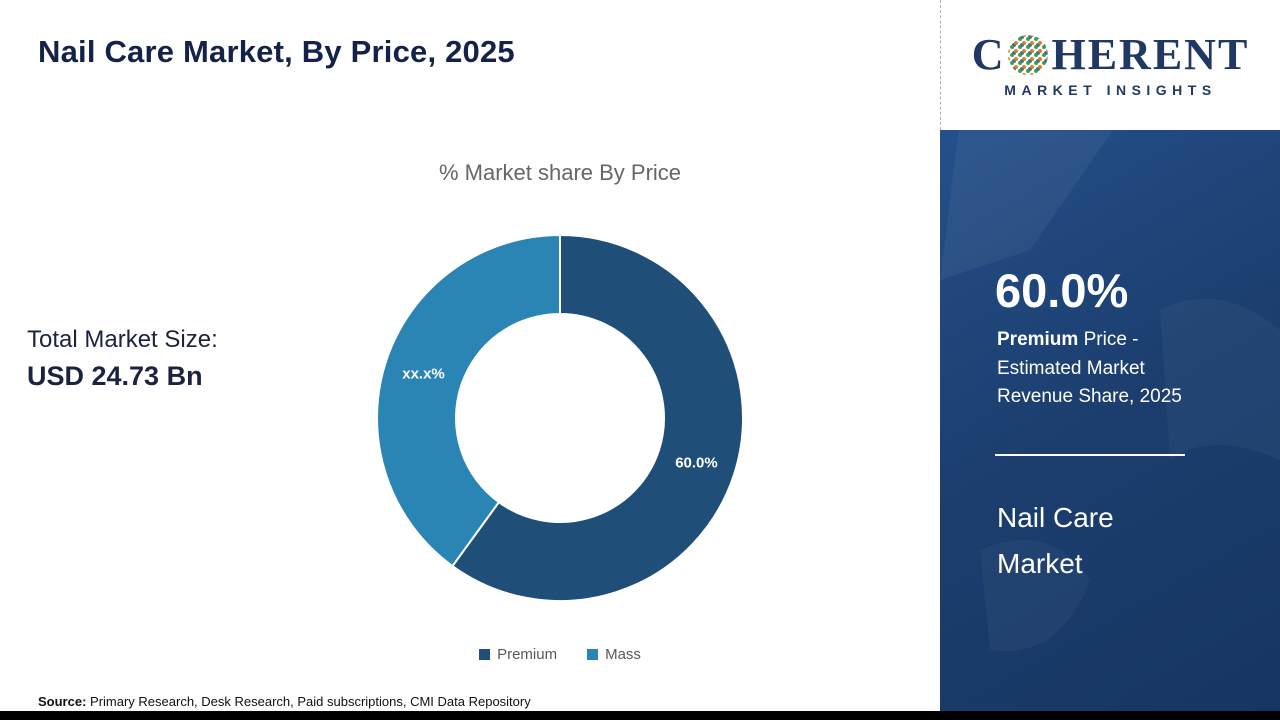 Image resolution: width=1280 pixels, height=720 pixels. I want to click on brand-logo-box: C HERENT MARKET INSIGHTS, so click(1110, 65).